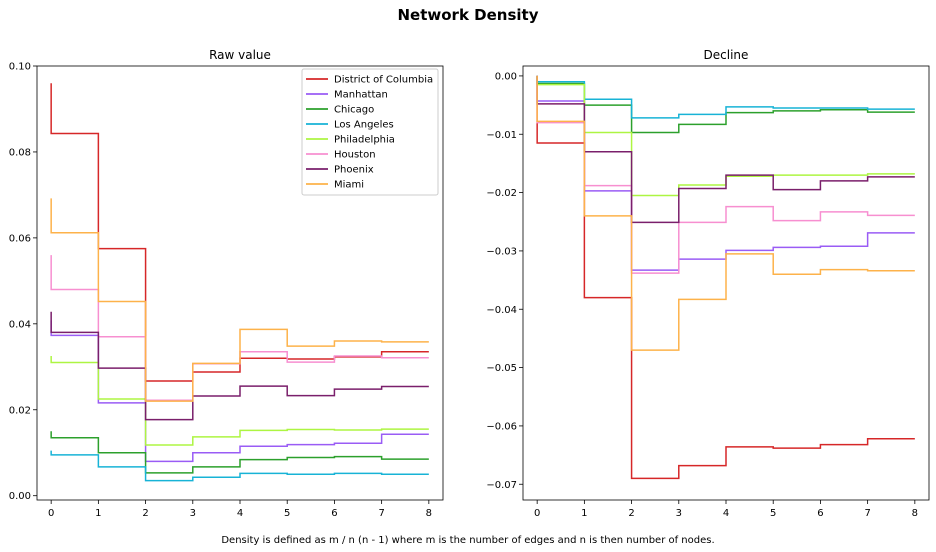 This screenshot has height=552, width=936. What do you see at coordinates (240, 513) in the screenshot?
I see `raw-x-tick-label: 4` at bounding box center [240, 513].